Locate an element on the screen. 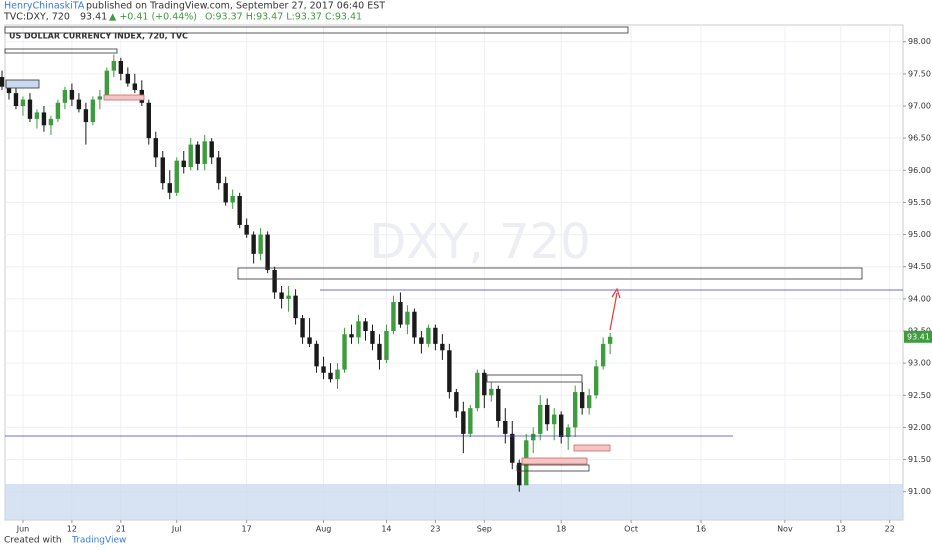  x-tick-label: 22 is located at coordinates (890, 529).